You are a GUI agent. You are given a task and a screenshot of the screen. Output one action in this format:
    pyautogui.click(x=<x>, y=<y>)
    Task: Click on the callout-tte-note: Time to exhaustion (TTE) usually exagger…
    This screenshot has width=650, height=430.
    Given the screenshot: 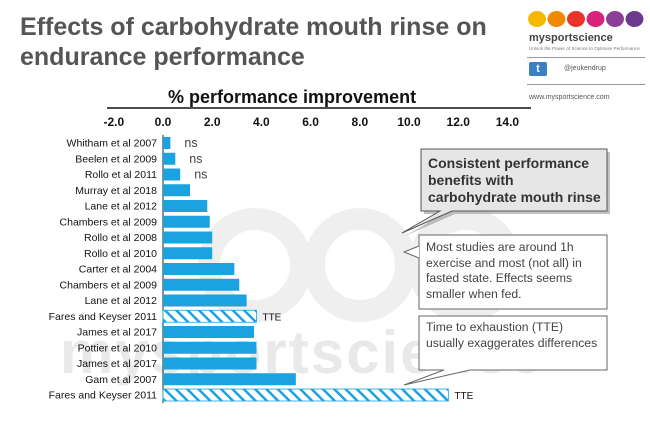 What is the action you would take?
    pyautogui.click(x=514, y=335)
    